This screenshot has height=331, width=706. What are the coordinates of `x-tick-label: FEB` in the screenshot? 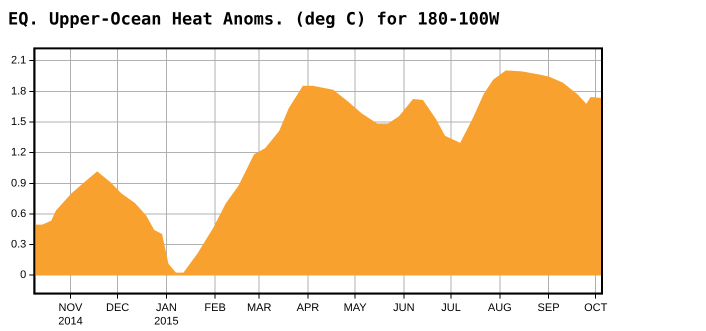 It's located at (215, 308).